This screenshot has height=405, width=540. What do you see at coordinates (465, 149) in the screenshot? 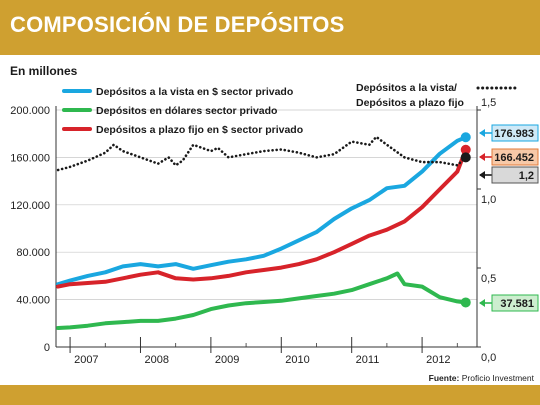
I see `end-point-plazo` at bounding box center [465, 149].